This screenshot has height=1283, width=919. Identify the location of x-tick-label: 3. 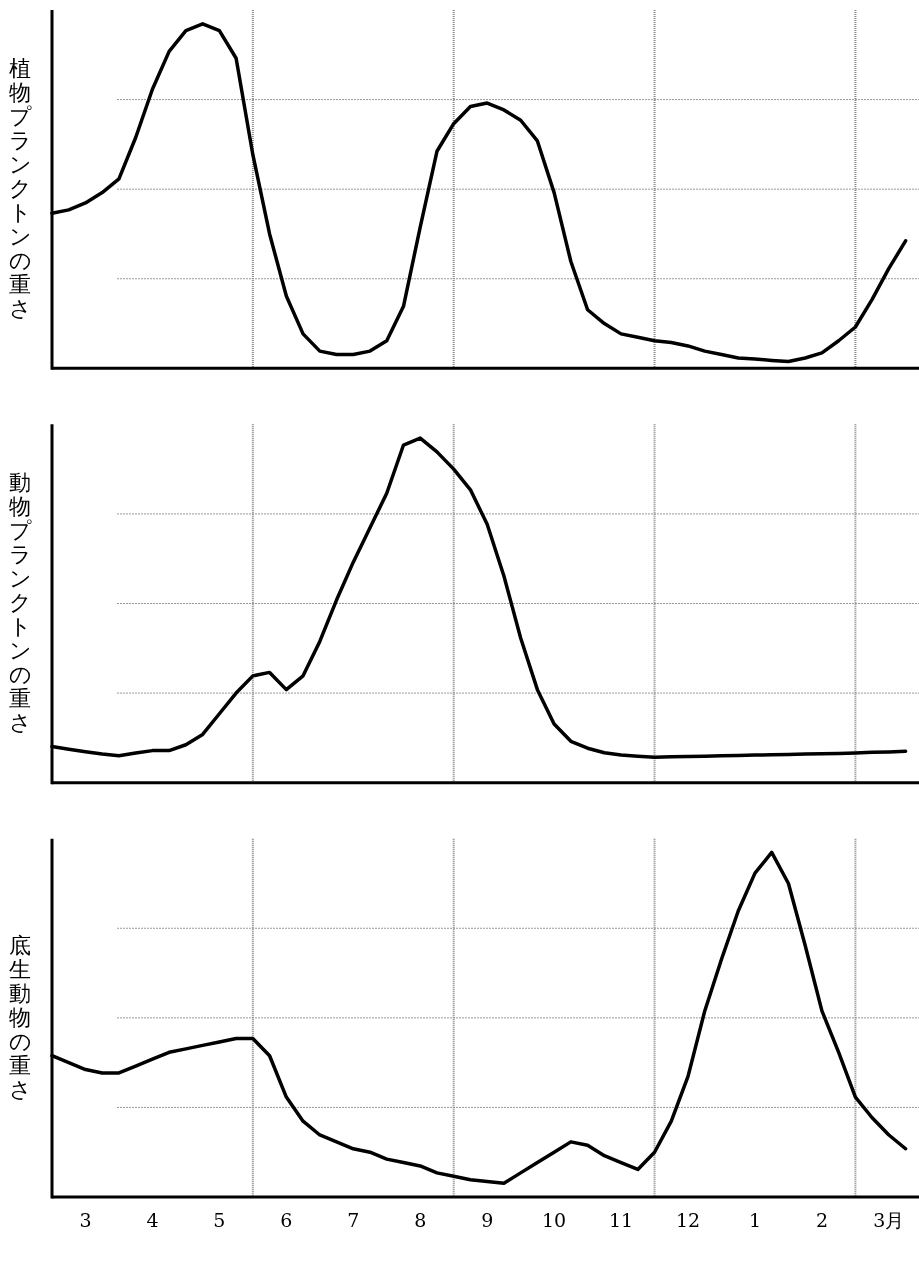
(85, 1220).